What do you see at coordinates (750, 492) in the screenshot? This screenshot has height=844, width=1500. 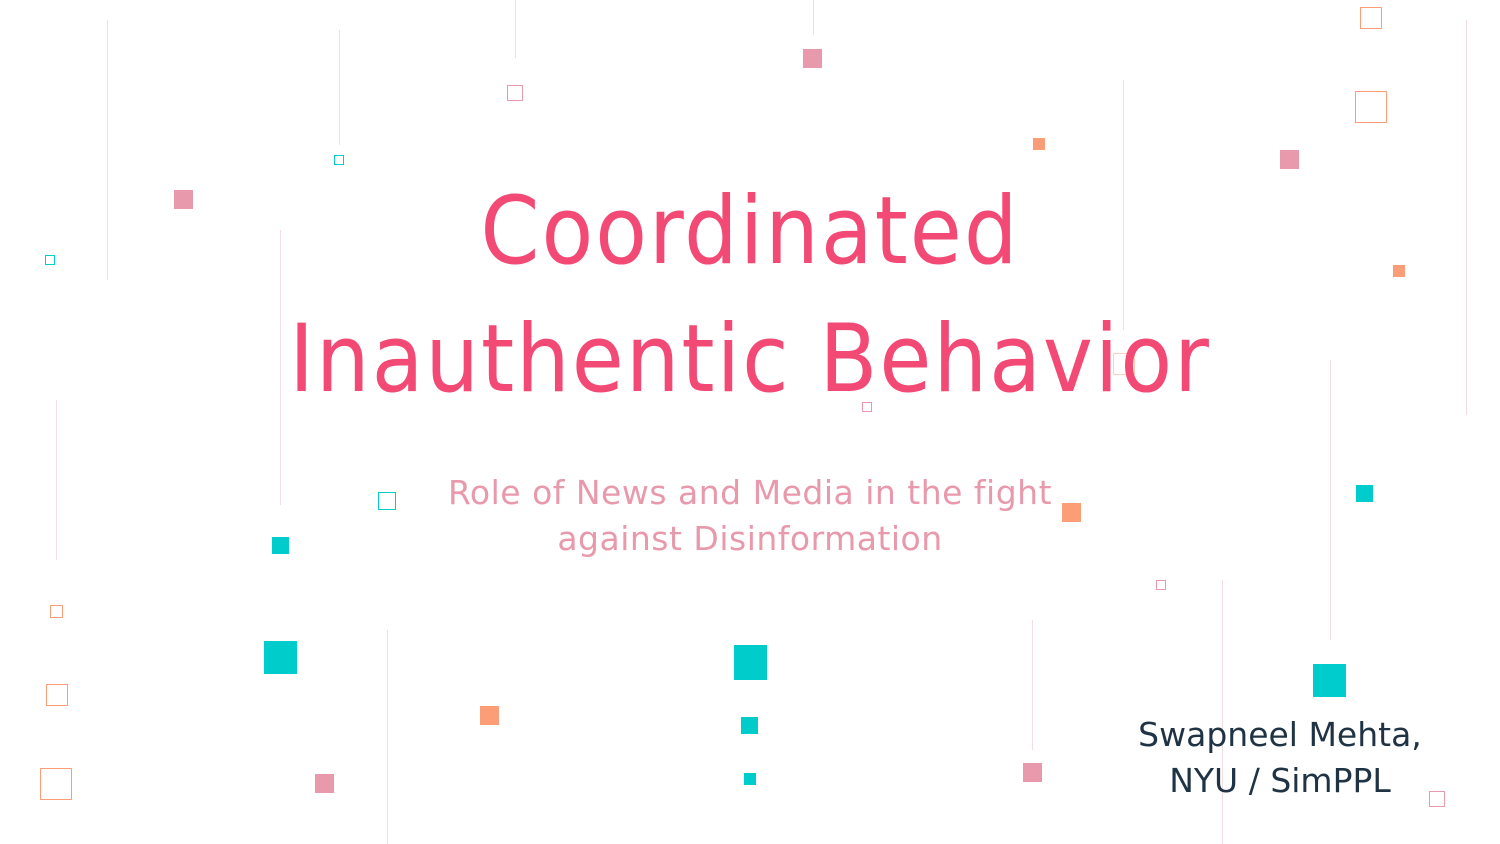 I see `slide-subtitle-line-1: Role of News and Media in the fight` at bounding box center [750, 492].